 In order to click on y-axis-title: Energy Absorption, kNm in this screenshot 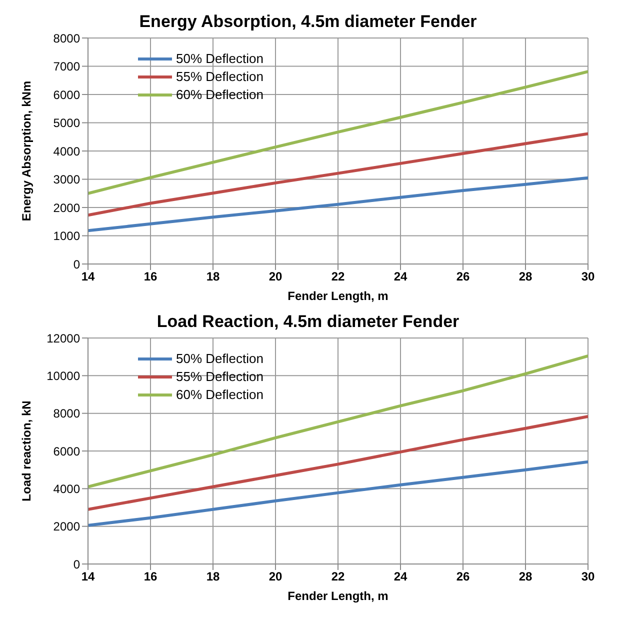, I will do `click(26, 151)`.